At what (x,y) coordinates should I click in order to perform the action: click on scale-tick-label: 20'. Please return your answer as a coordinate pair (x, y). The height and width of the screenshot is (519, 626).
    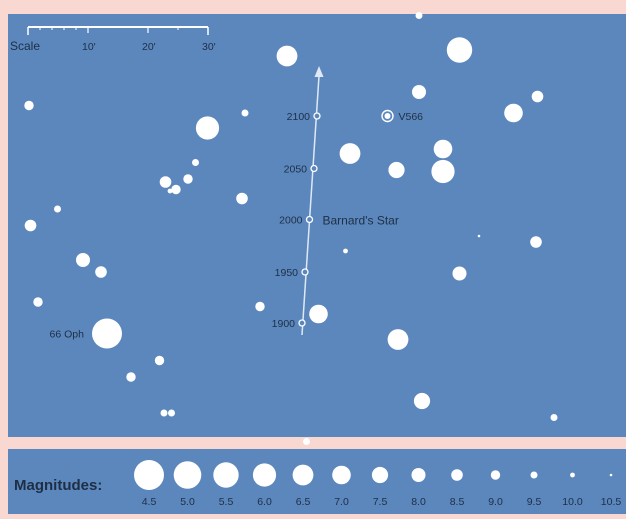
    Looking at the image, I should click on (149, 47).